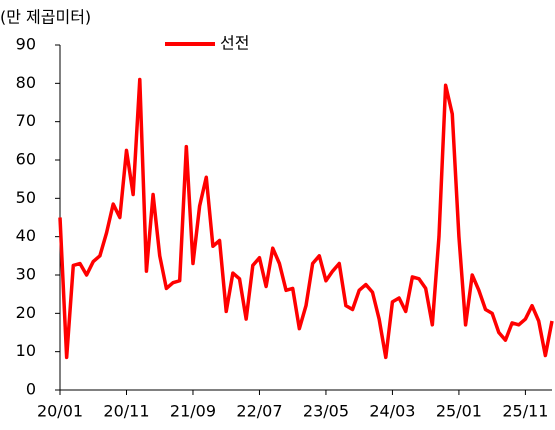  I want to click on y-tick-label: 10, so click(26, 350).